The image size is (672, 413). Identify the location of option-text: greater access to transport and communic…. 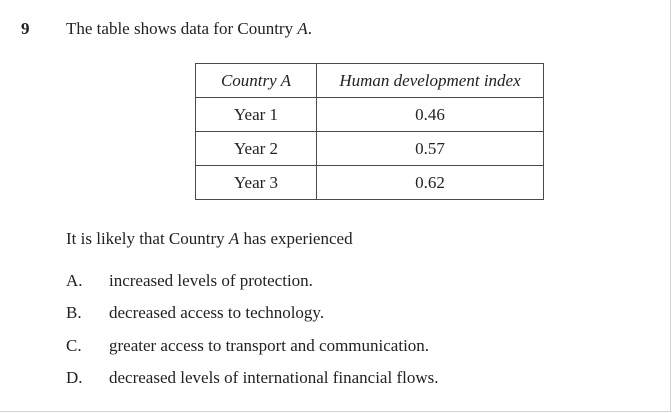
(269, 345).